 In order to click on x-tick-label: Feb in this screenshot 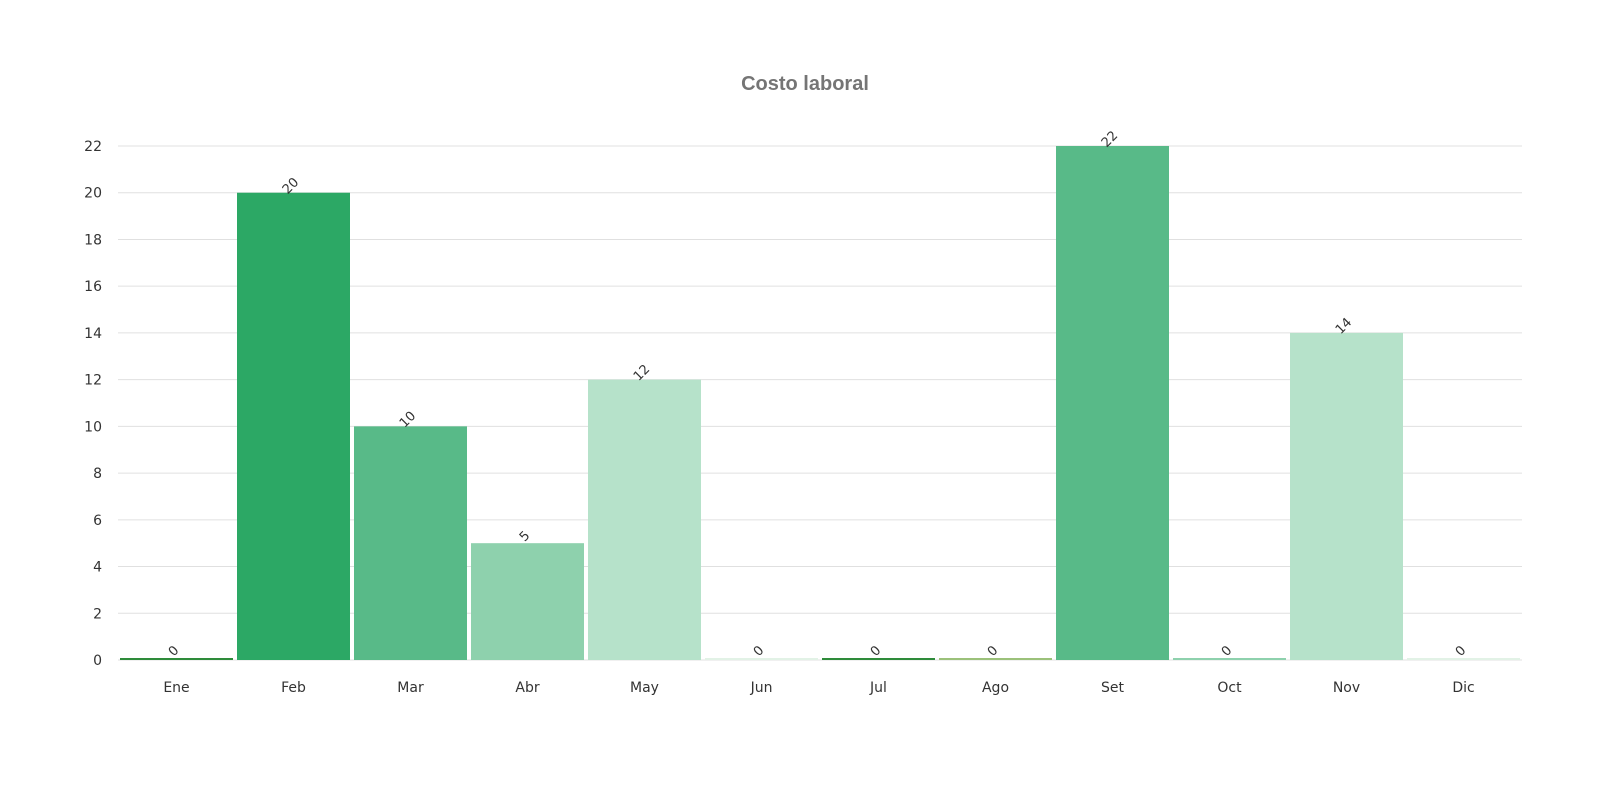, I will do `click(293, 688)`.